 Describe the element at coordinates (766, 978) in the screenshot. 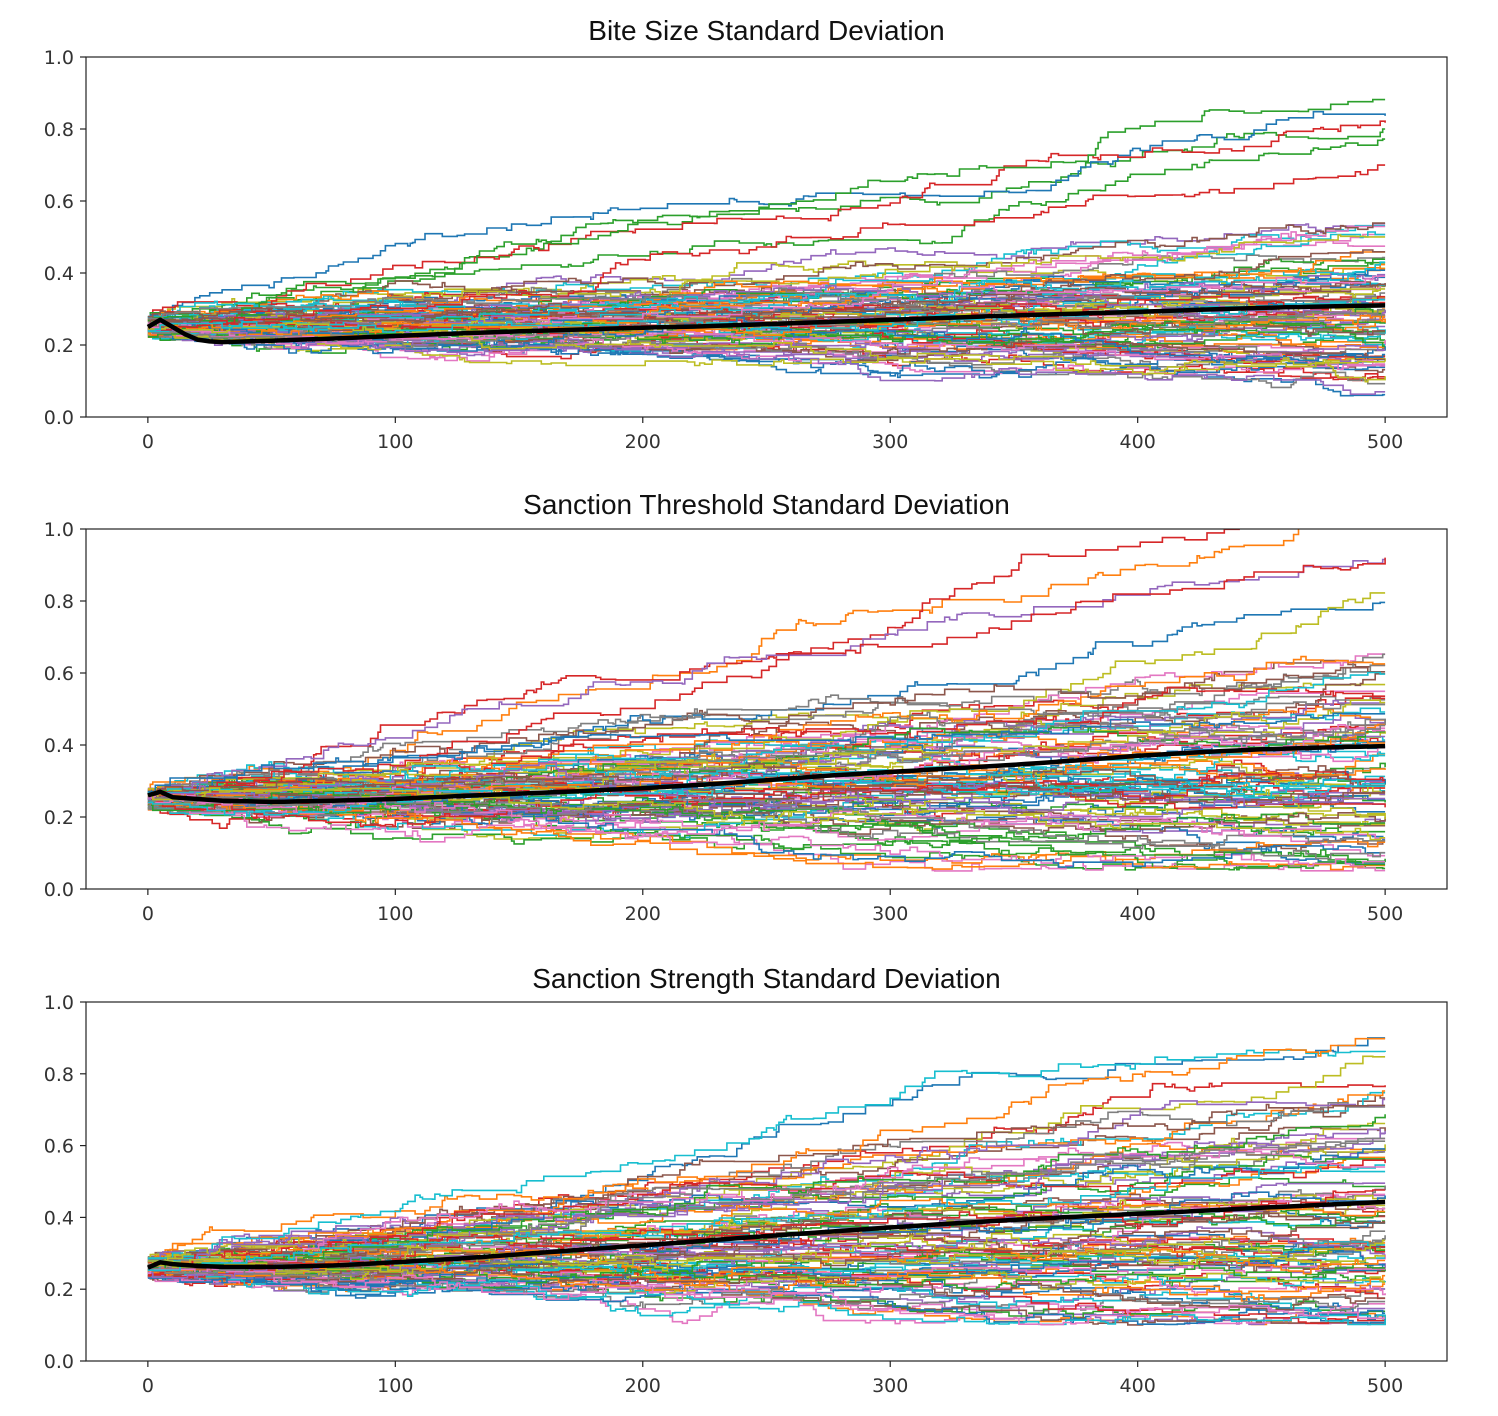

I see `chart-title: Sanction Strength Standard Deviation` at that location.